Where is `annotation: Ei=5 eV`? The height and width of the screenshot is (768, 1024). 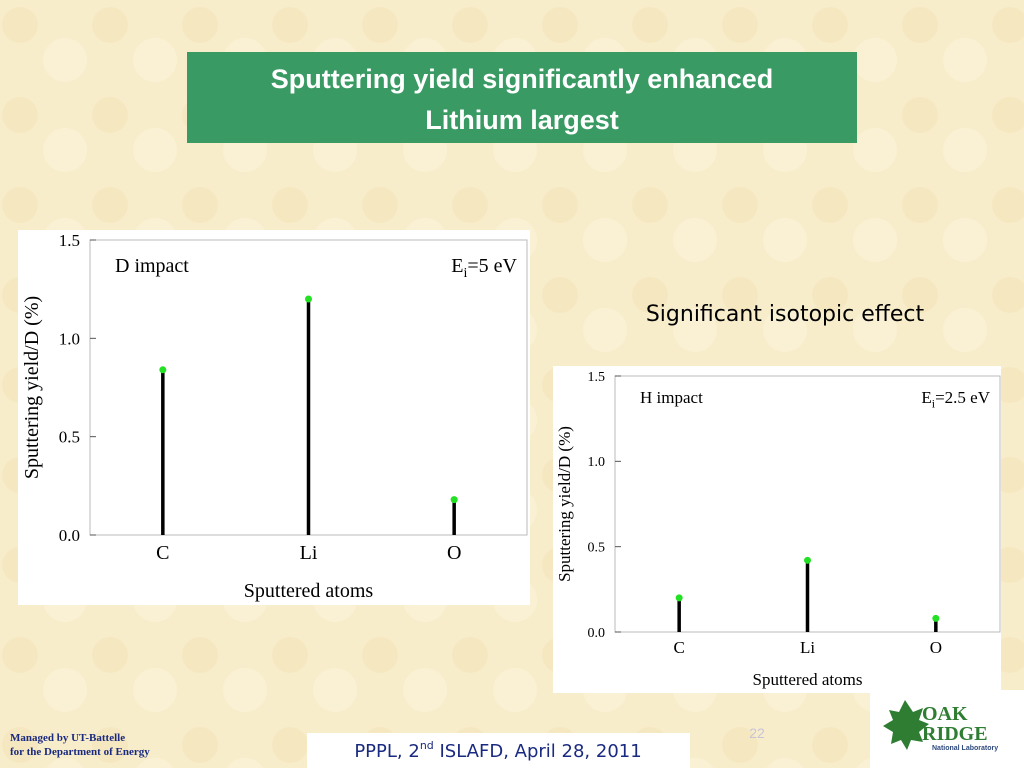 annotation: Ei=5 eV is located at coordinates (484, 268).